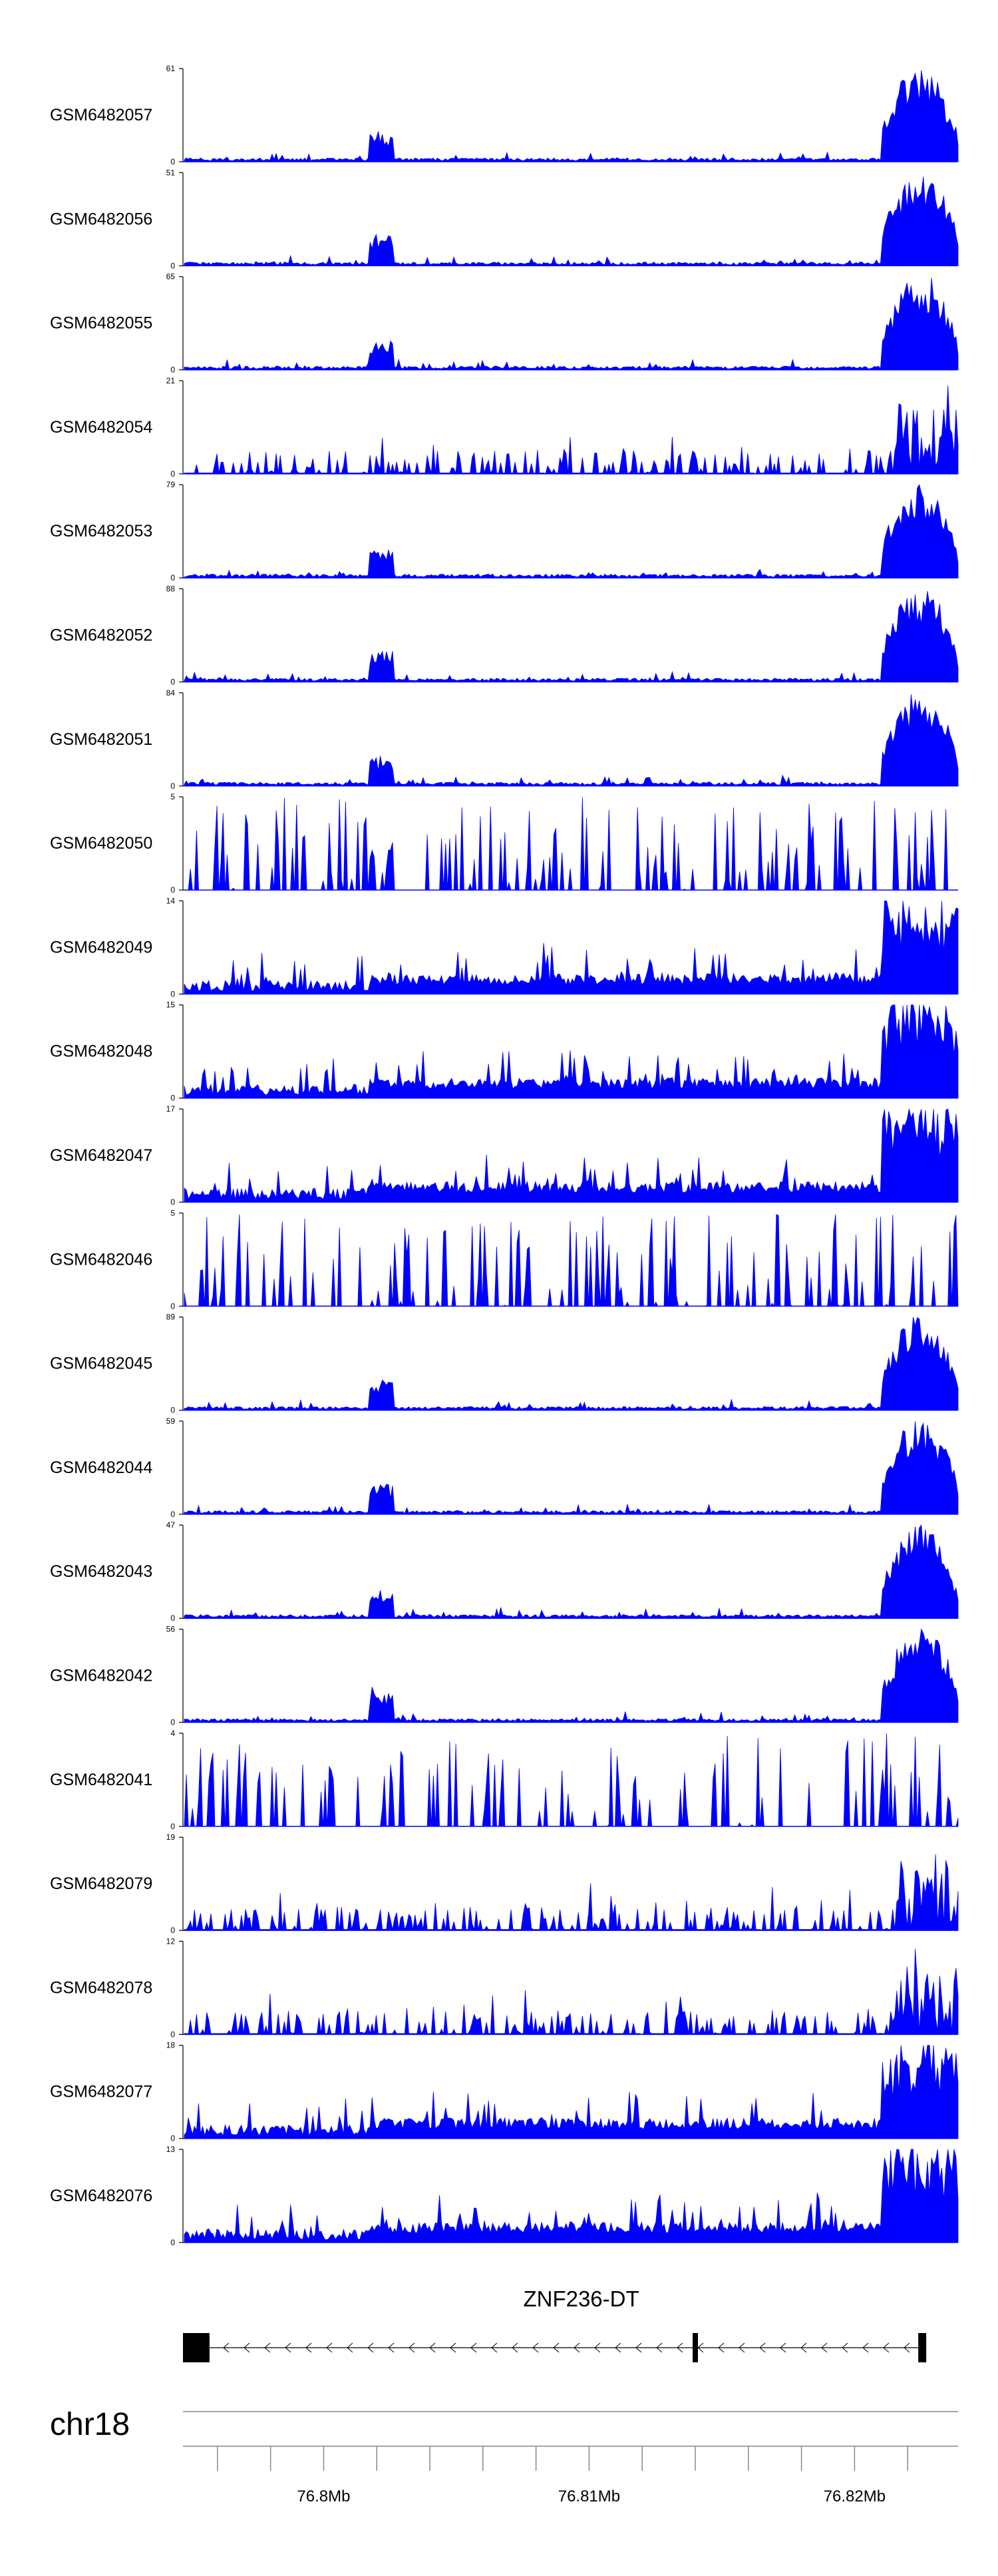  What do you see at coordinates (171, 484) in the screenshot?
I see `track-ymax-label: 79` at bounding box center [171, 484].